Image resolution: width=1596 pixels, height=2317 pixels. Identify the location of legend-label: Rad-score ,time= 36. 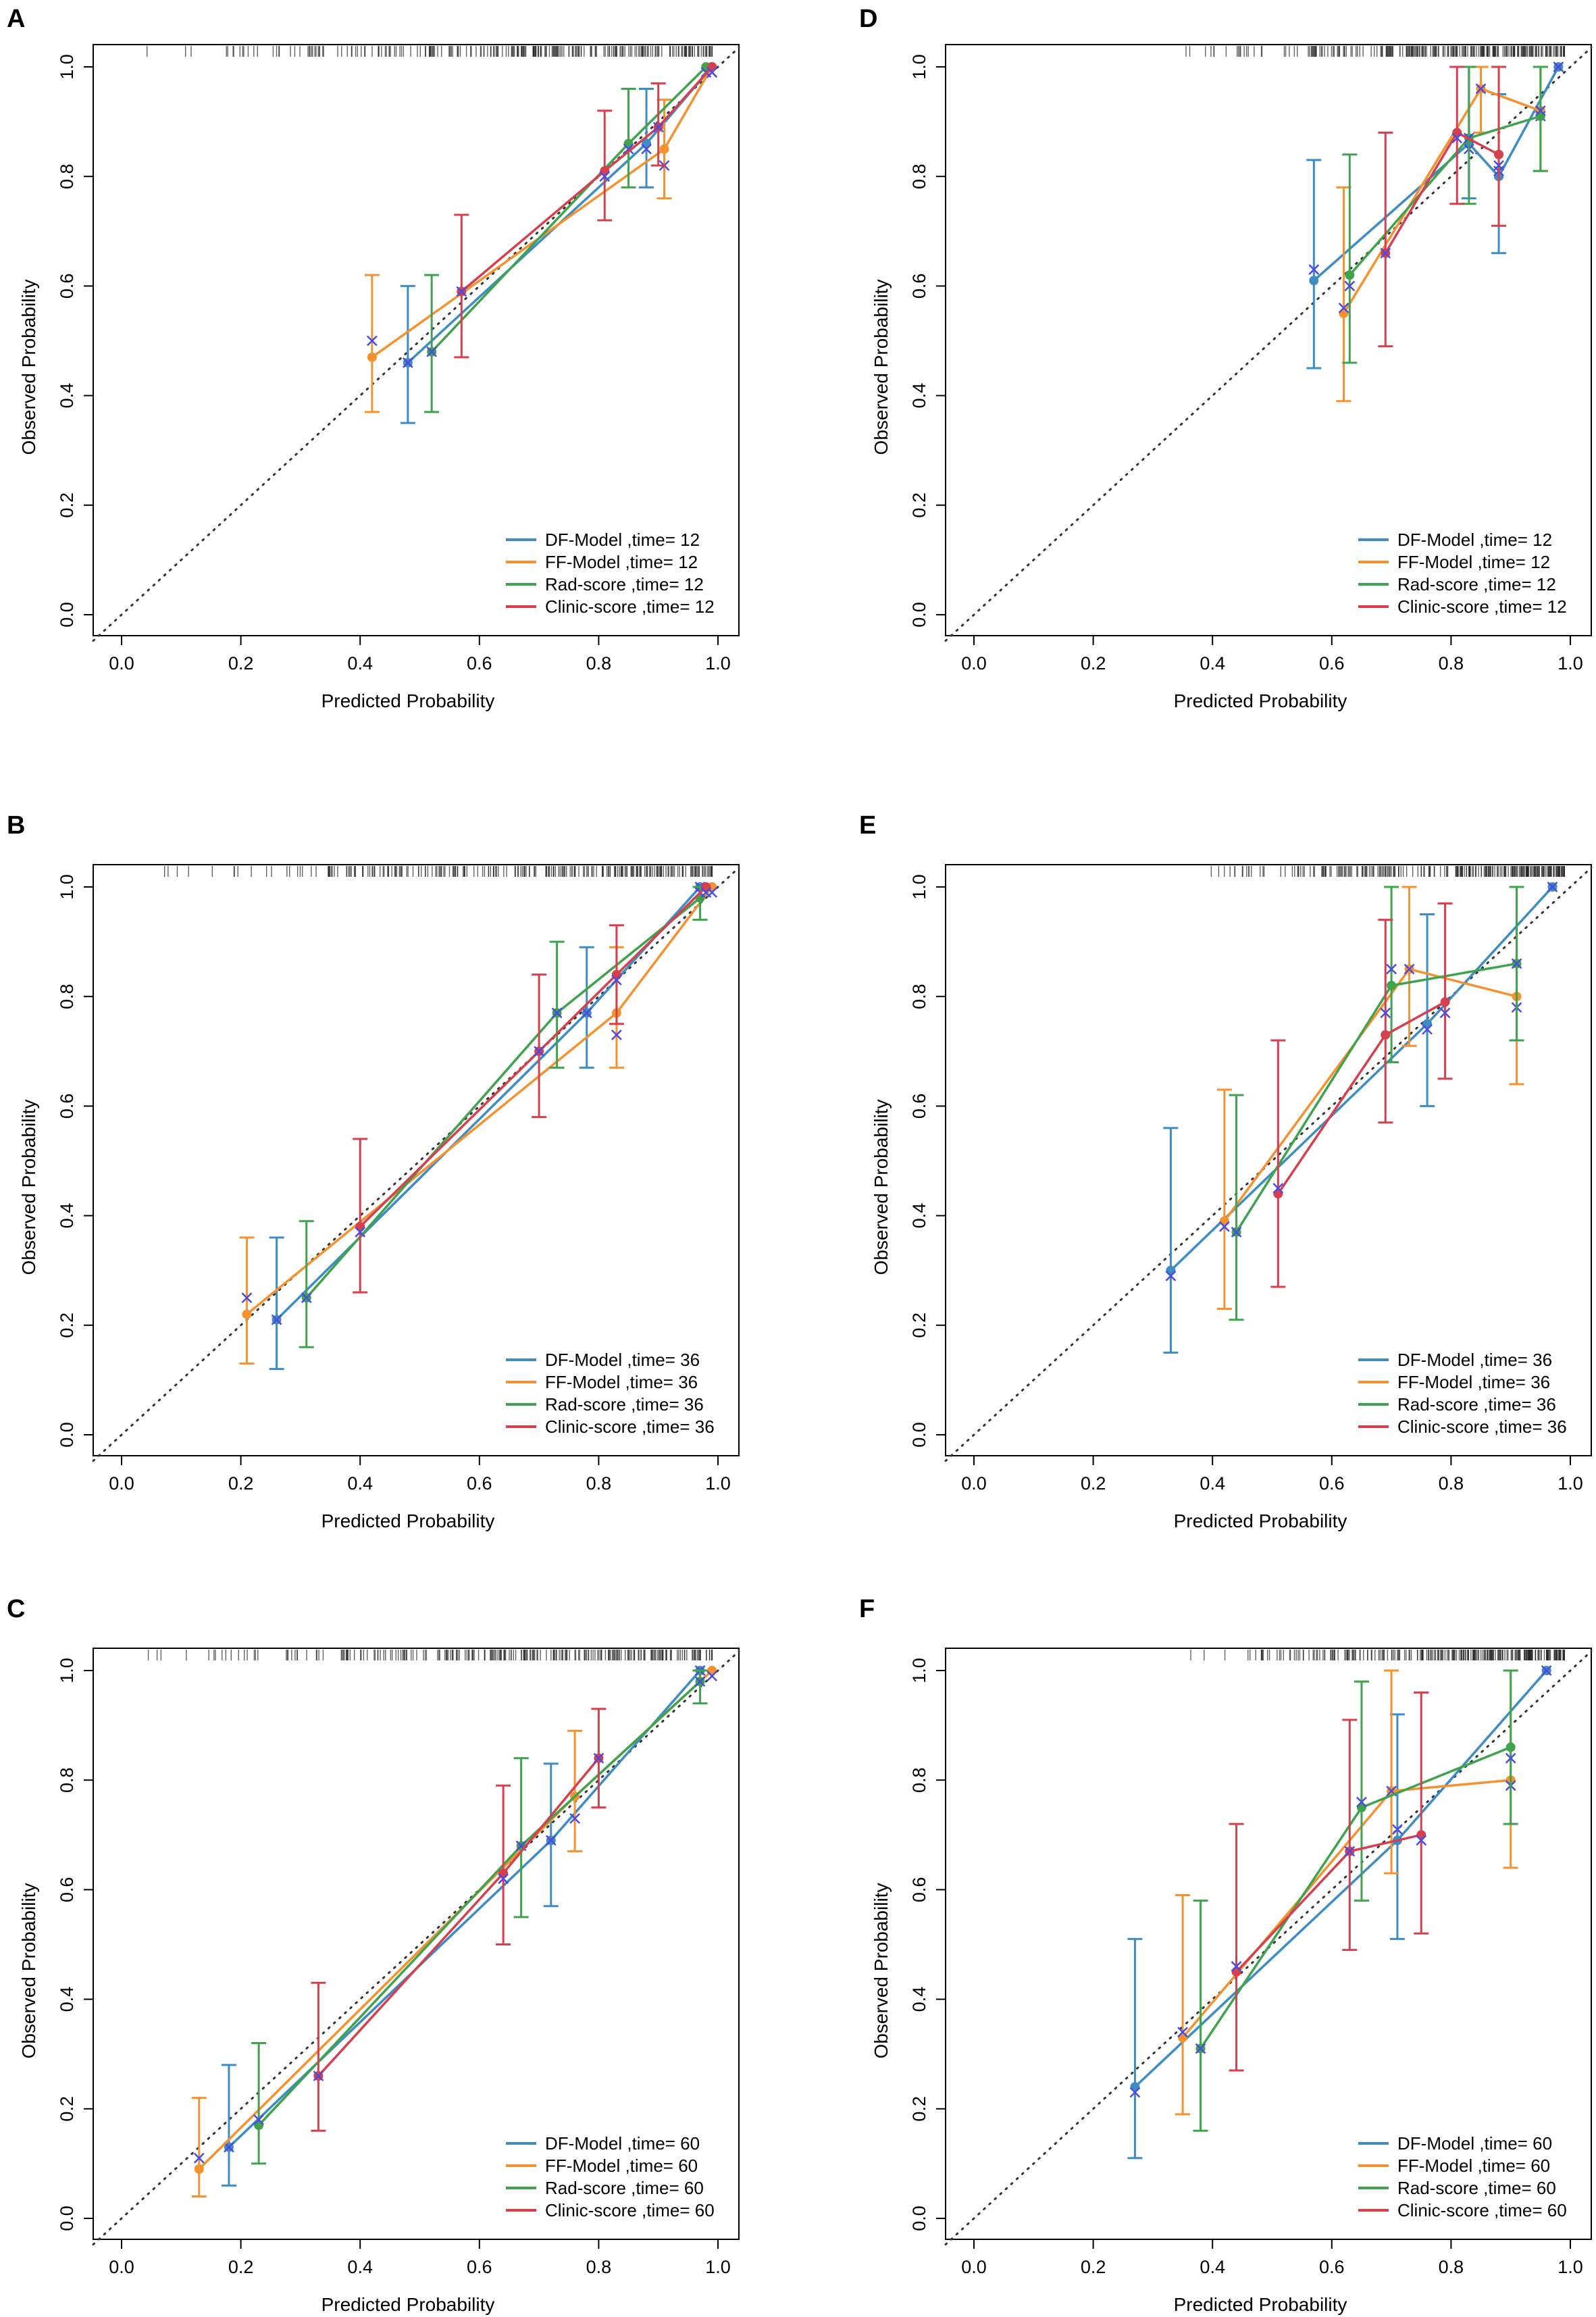
(624, 1405).